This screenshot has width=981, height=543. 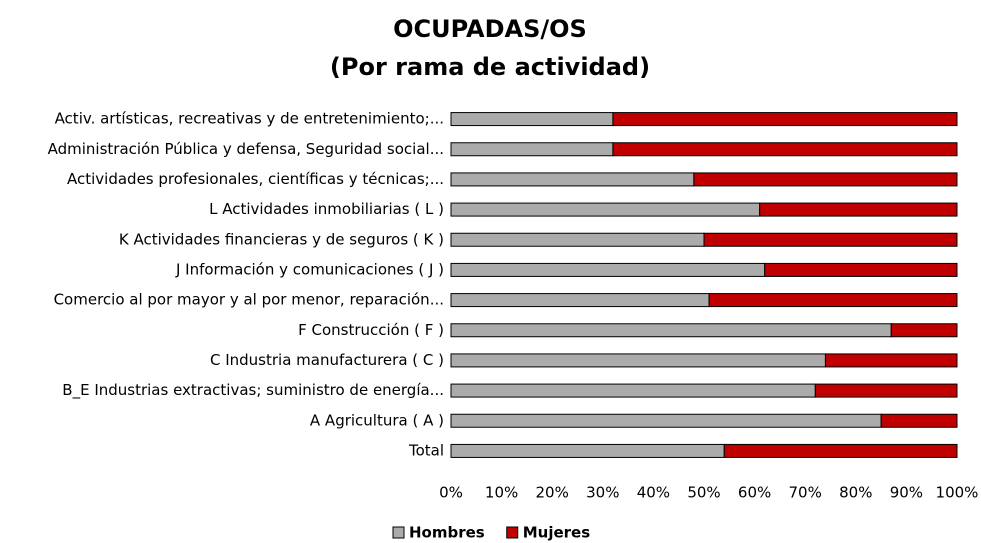 I want to click on x-tick-label: 80%, so click(x=855, y=493).